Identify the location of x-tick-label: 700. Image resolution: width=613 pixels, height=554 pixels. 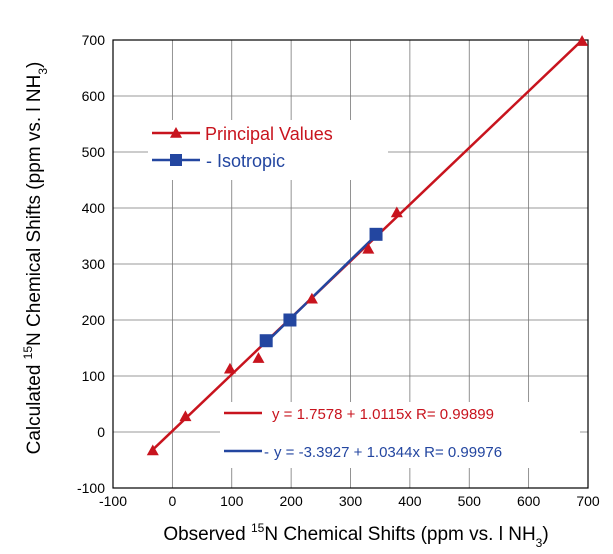
(588, 501).